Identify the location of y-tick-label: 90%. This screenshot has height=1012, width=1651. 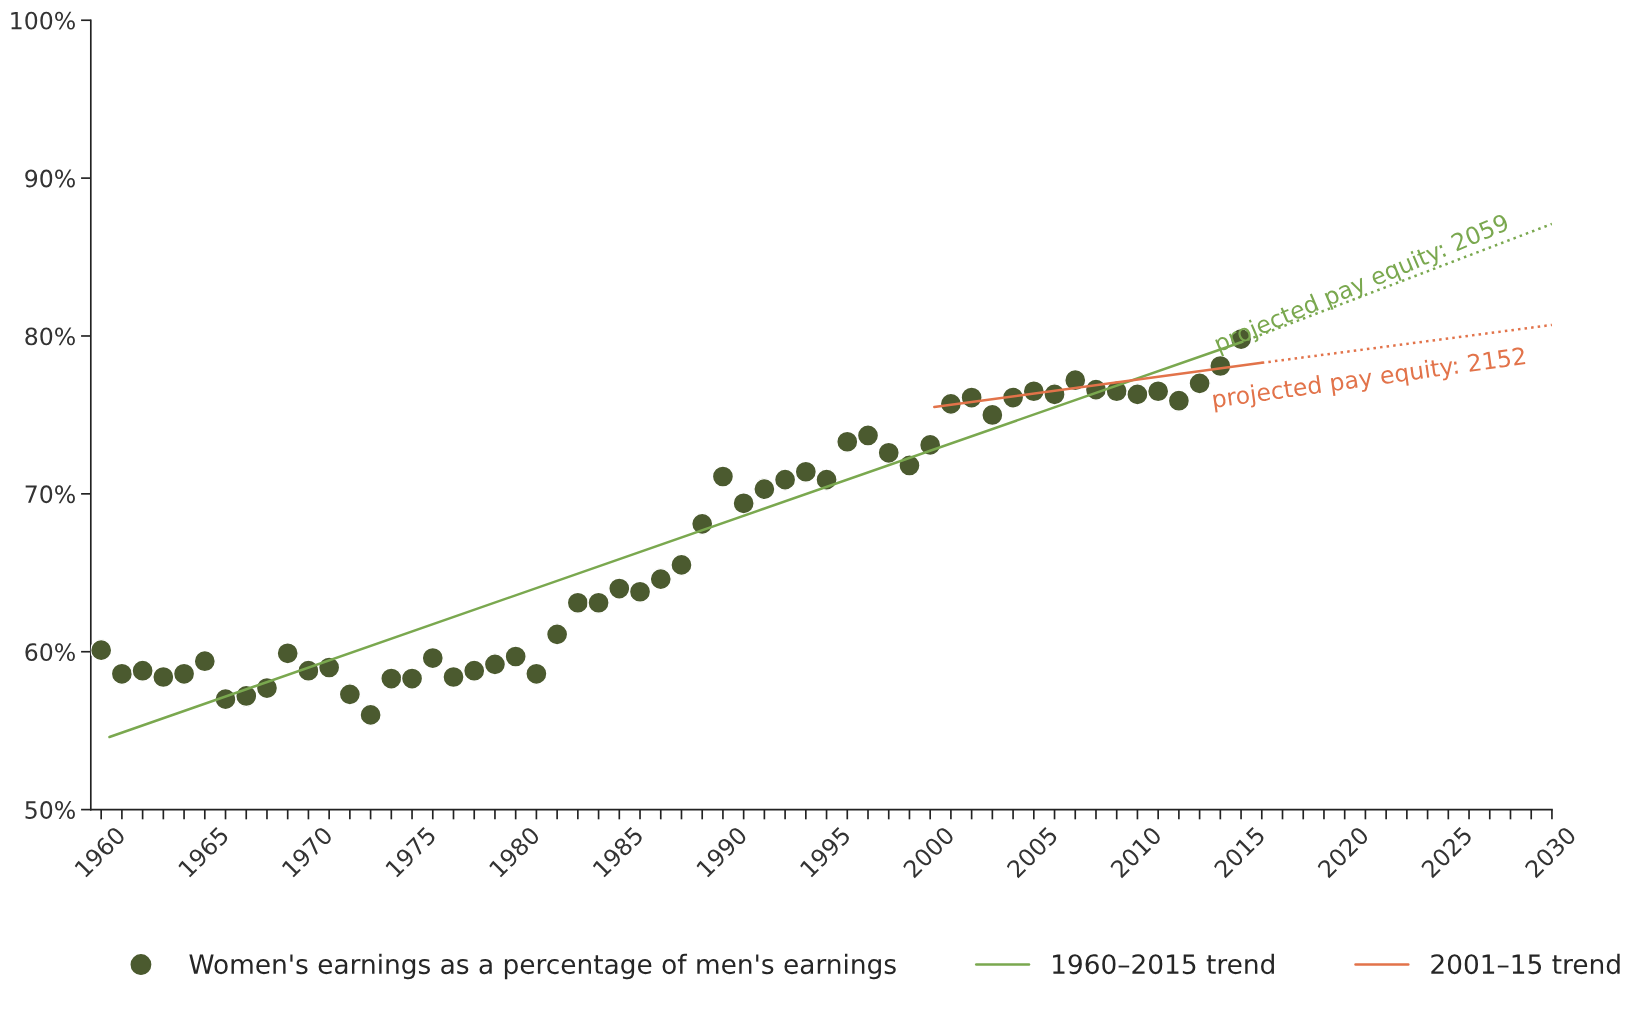
(50, 178).